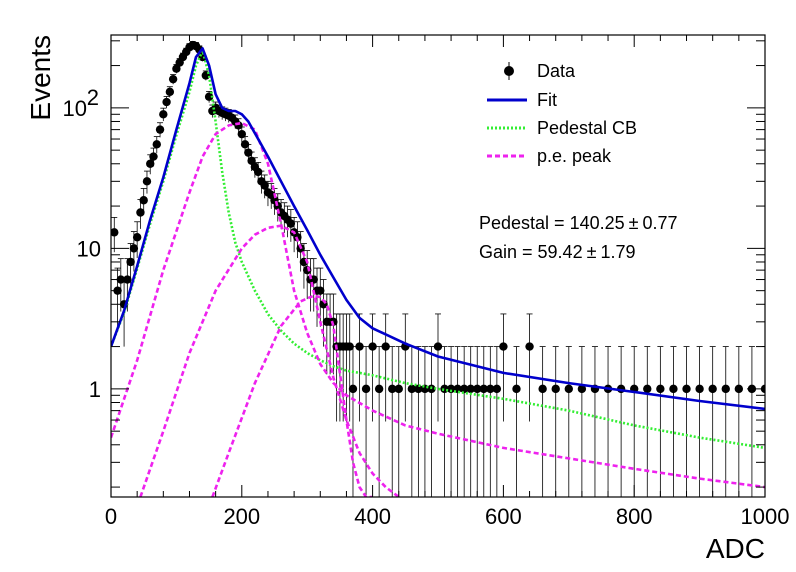  I want to click on y-tick-label-exponent: 2, so click(93, 97).